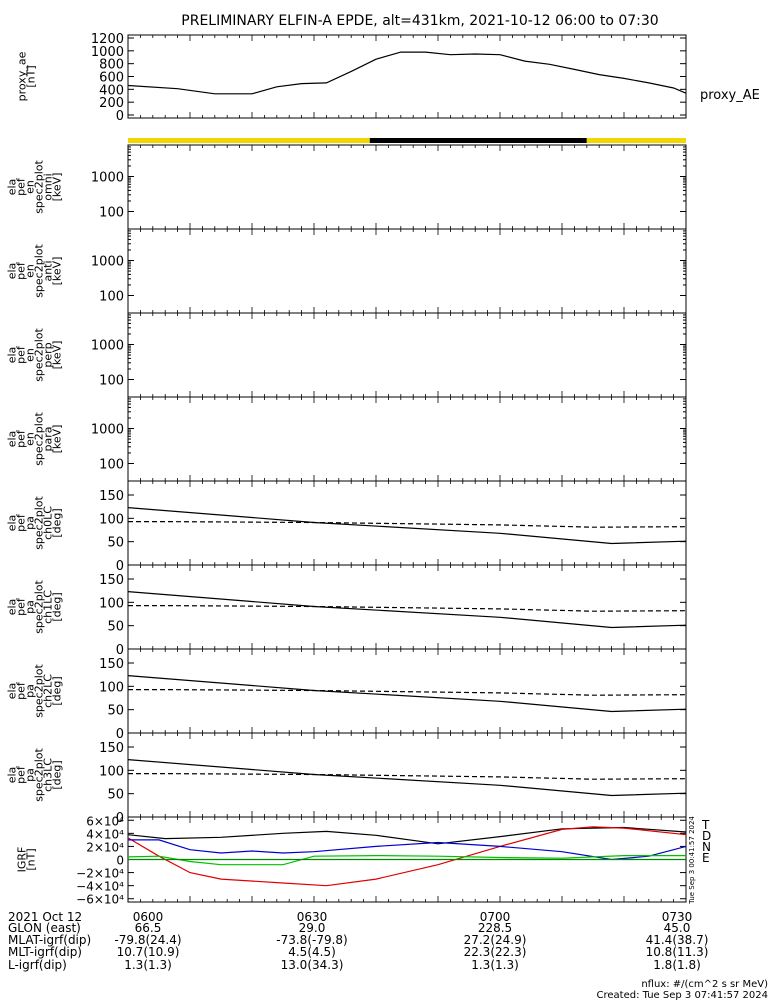 The width and height of the screenshot is (775, 1000). I want to click on panel-para-ylabel-line: para, so click(48, 439).